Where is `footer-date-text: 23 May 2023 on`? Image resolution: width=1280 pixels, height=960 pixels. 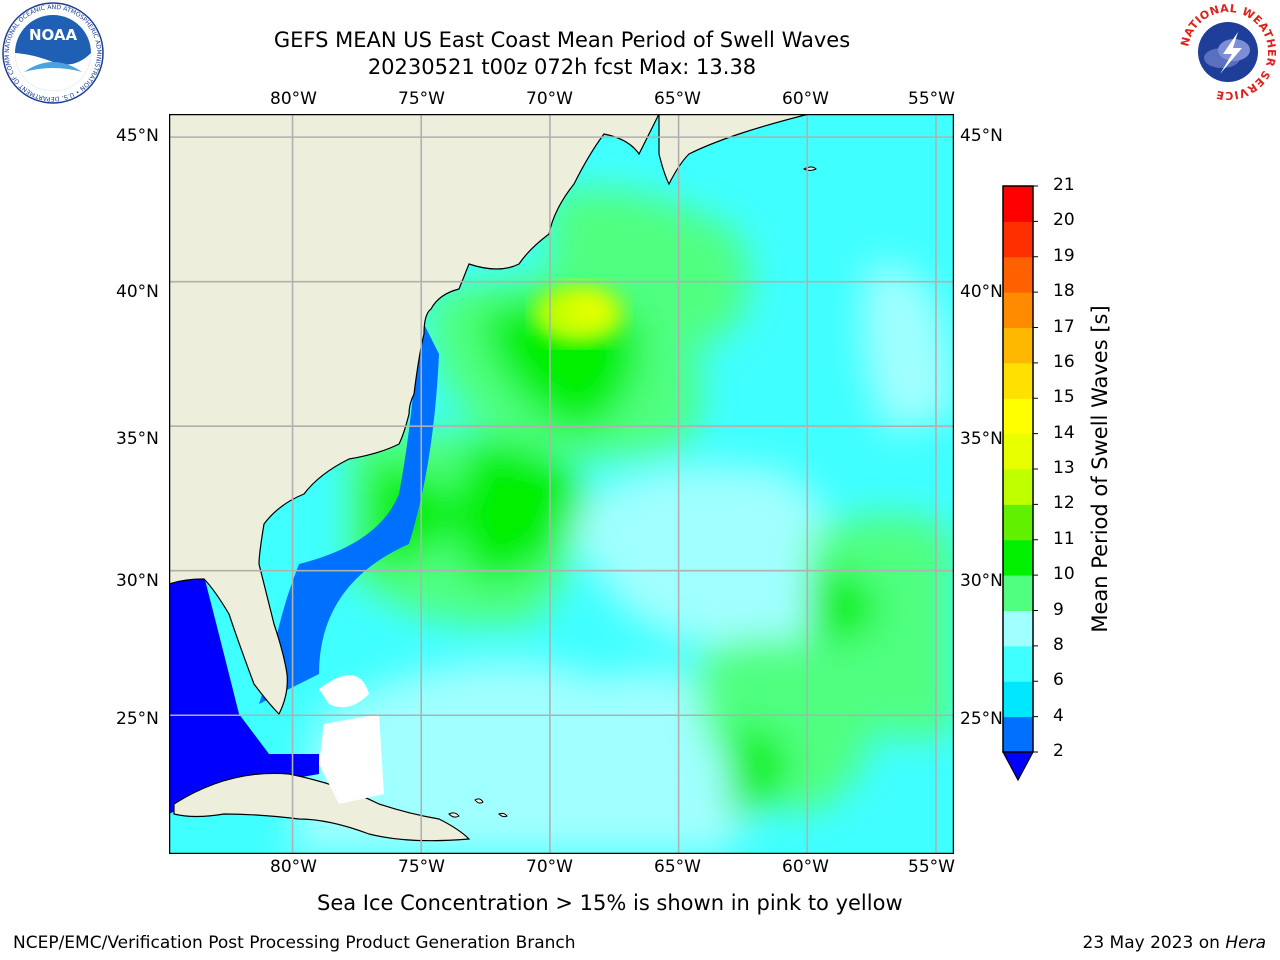
footer-date-text: 23 May 2023 on is located at coordinates (1154, 943).